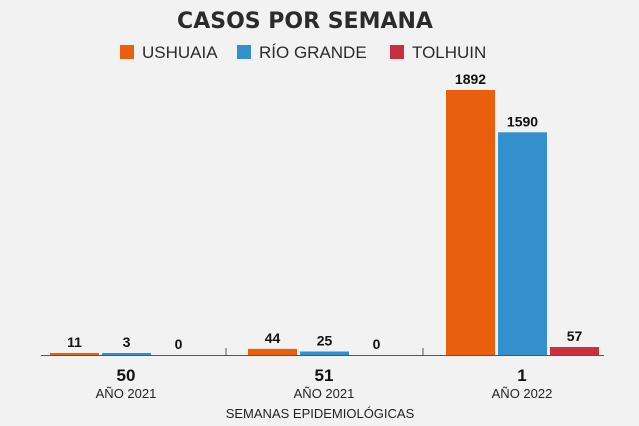  I want to click on legend: USHUAIA RÍO GRANDE TOLHUIN, so click(303, 52).